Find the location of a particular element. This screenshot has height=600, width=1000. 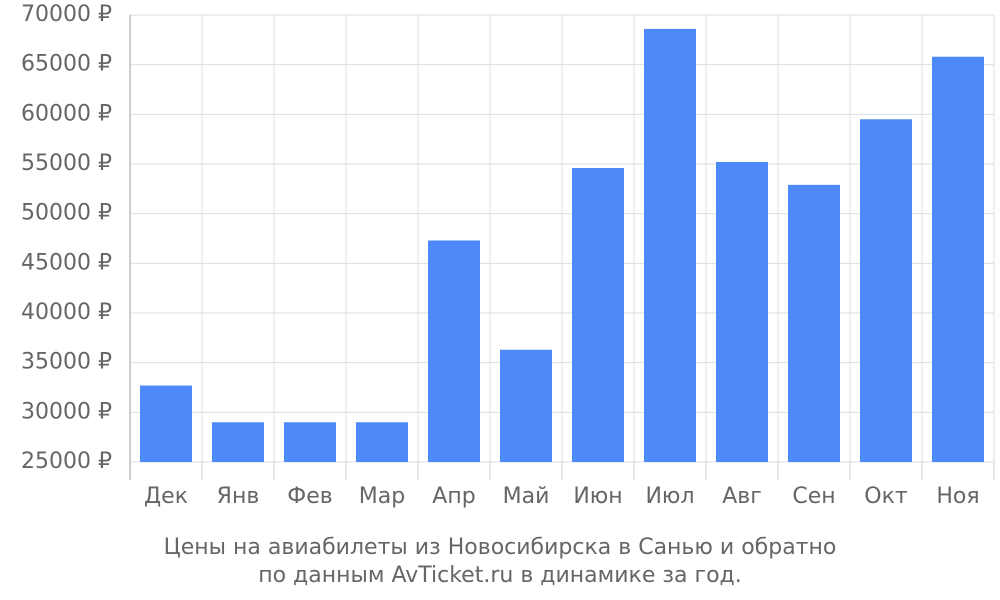

y-tick-label: 45000 ₽ is located at coordinates (66, 262).